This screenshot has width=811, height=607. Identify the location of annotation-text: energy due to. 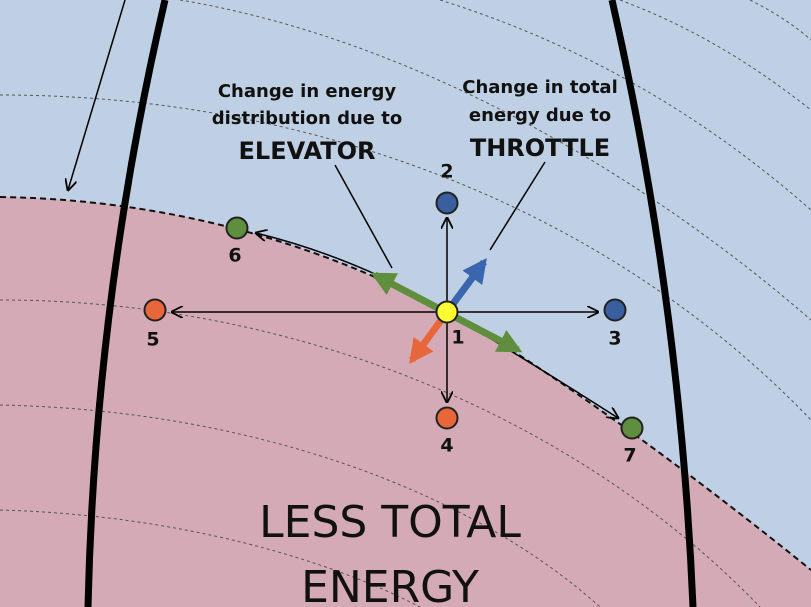
(540, 115).